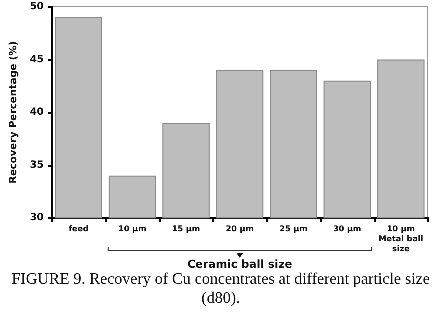 The image size is (442, 321). Describe the element at coordinates (294, 229) in the screenshot. I see `x-tick-label: 25 μm` at that location.